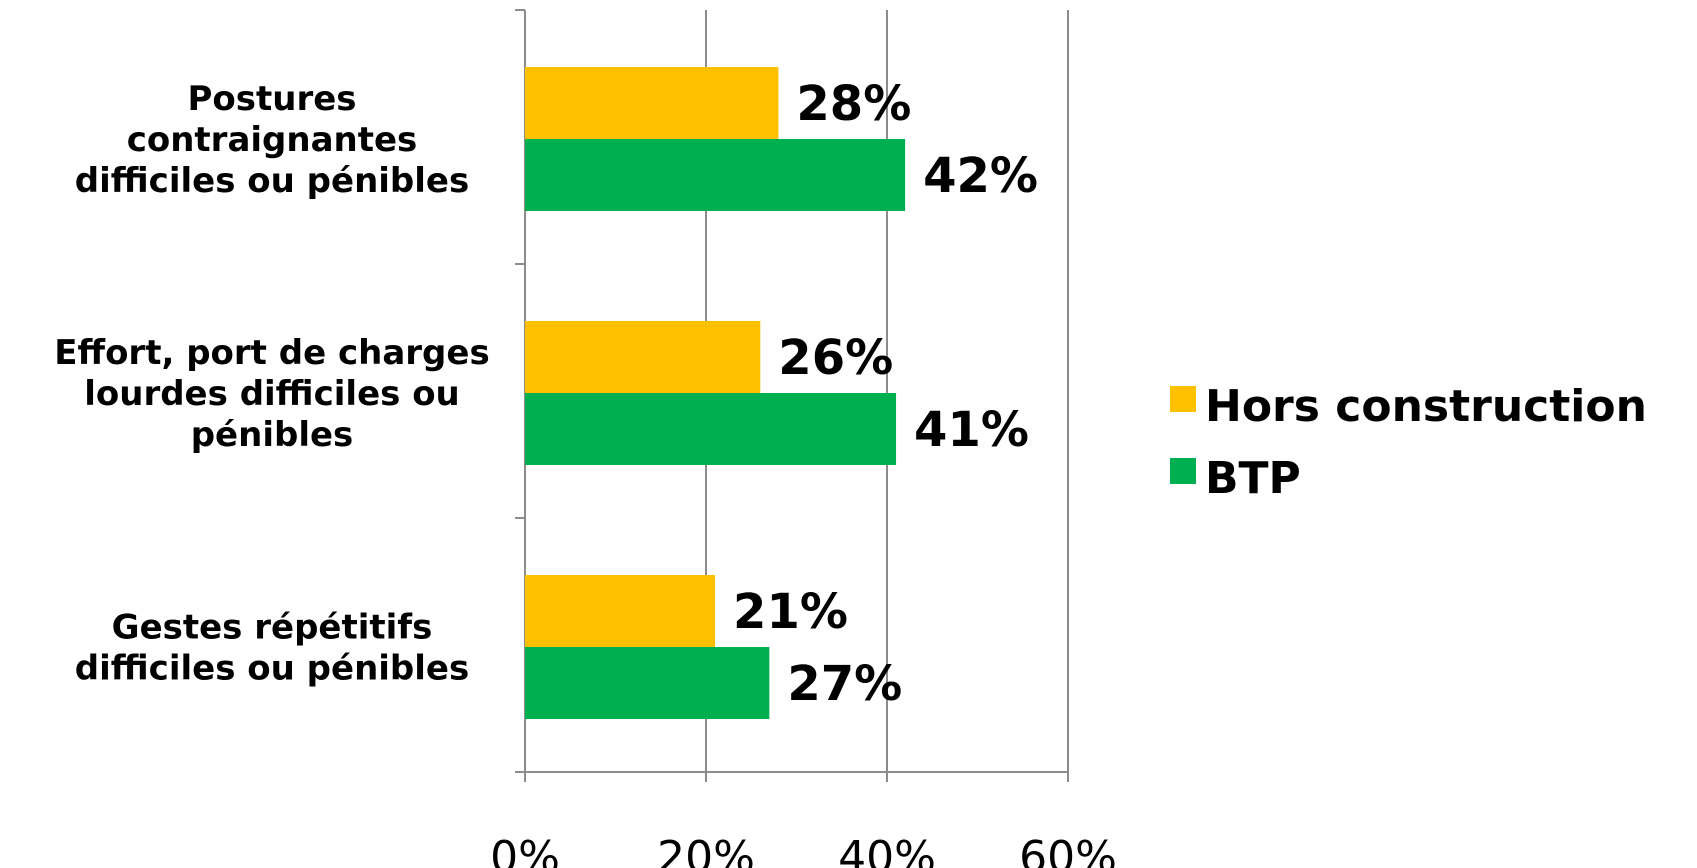  What do you see at coordinates (853, 104) in the screenshot?
I see `value-label: 28%` at bounding box center [853, 104].